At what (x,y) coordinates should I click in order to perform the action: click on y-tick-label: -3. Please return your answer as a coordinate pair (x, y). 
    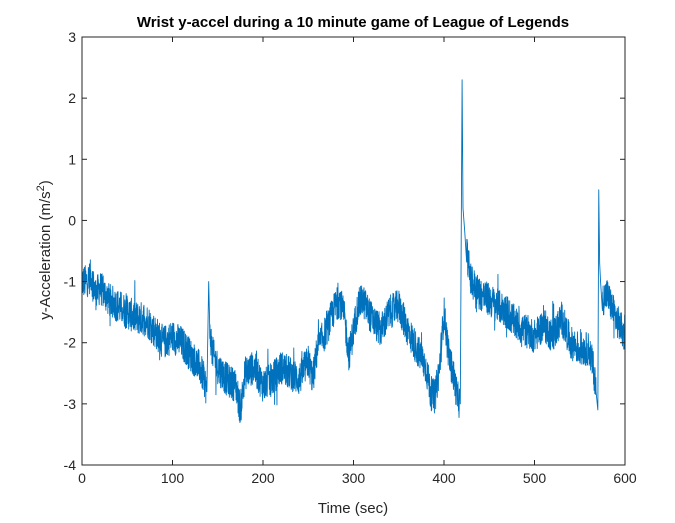
    Looking at the image, I should click on (70, 404).